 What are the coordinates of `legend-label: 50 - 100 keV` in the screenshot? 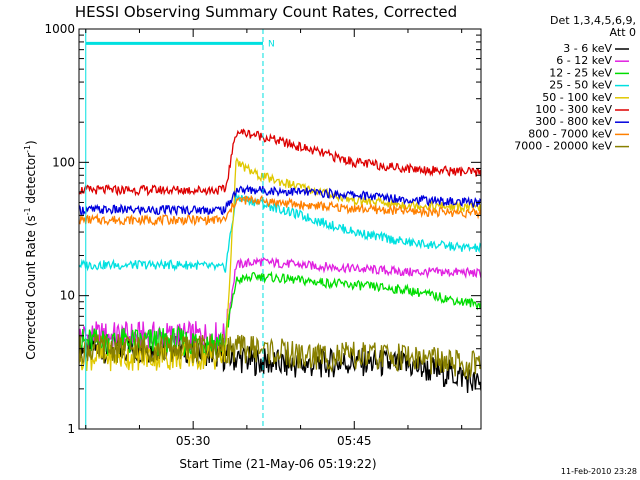 It's located at (577, 97).